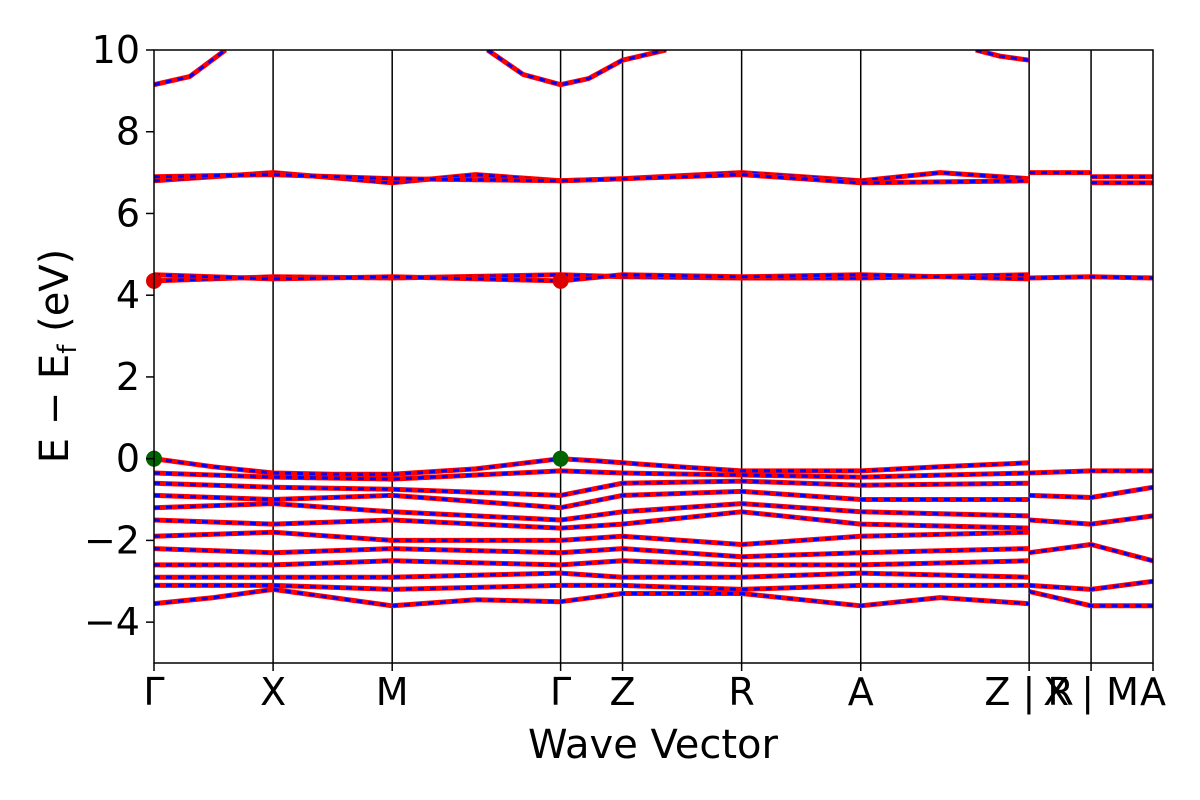 The height and width of the screenshot is (800, 1200). What do you see at coordinates (653, 745) in the screenshot?
I see `x-axis-title: Wave Vector` at bounding box center [653, 745].